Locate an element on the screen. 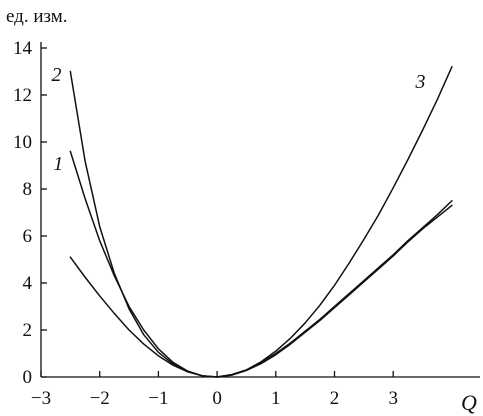 Image resolution: width=483 pixels, height=416 pixels. y-tick-label: 8 is located at coordinates (28, 189).